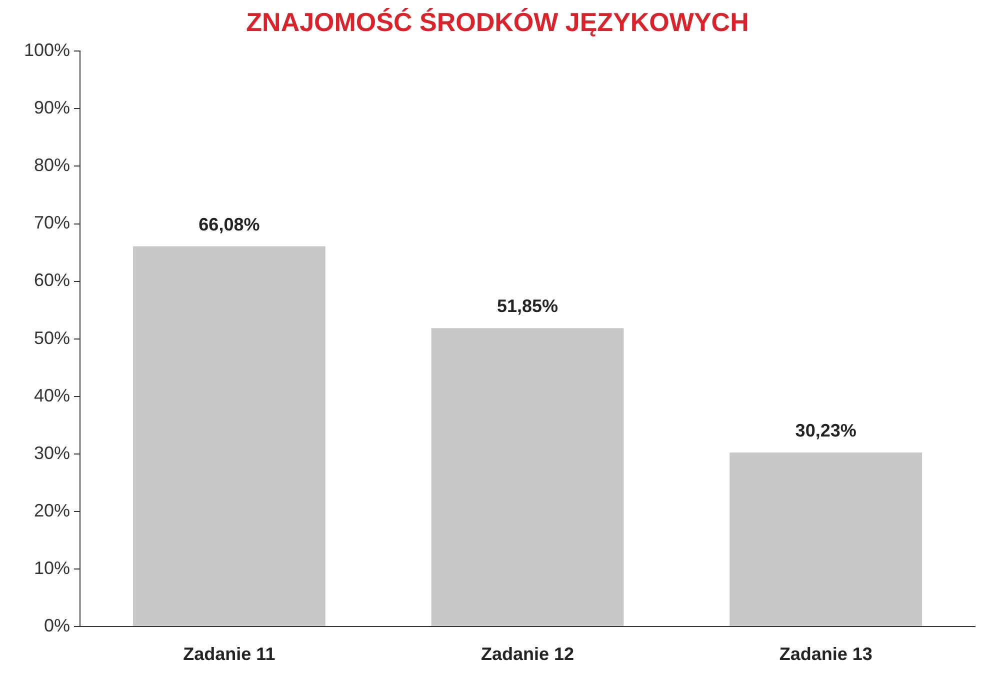 The width and height of the screenshot is (1000, 694). I want to click on x-tick-label: Zadanie 12, so click(527, 654).